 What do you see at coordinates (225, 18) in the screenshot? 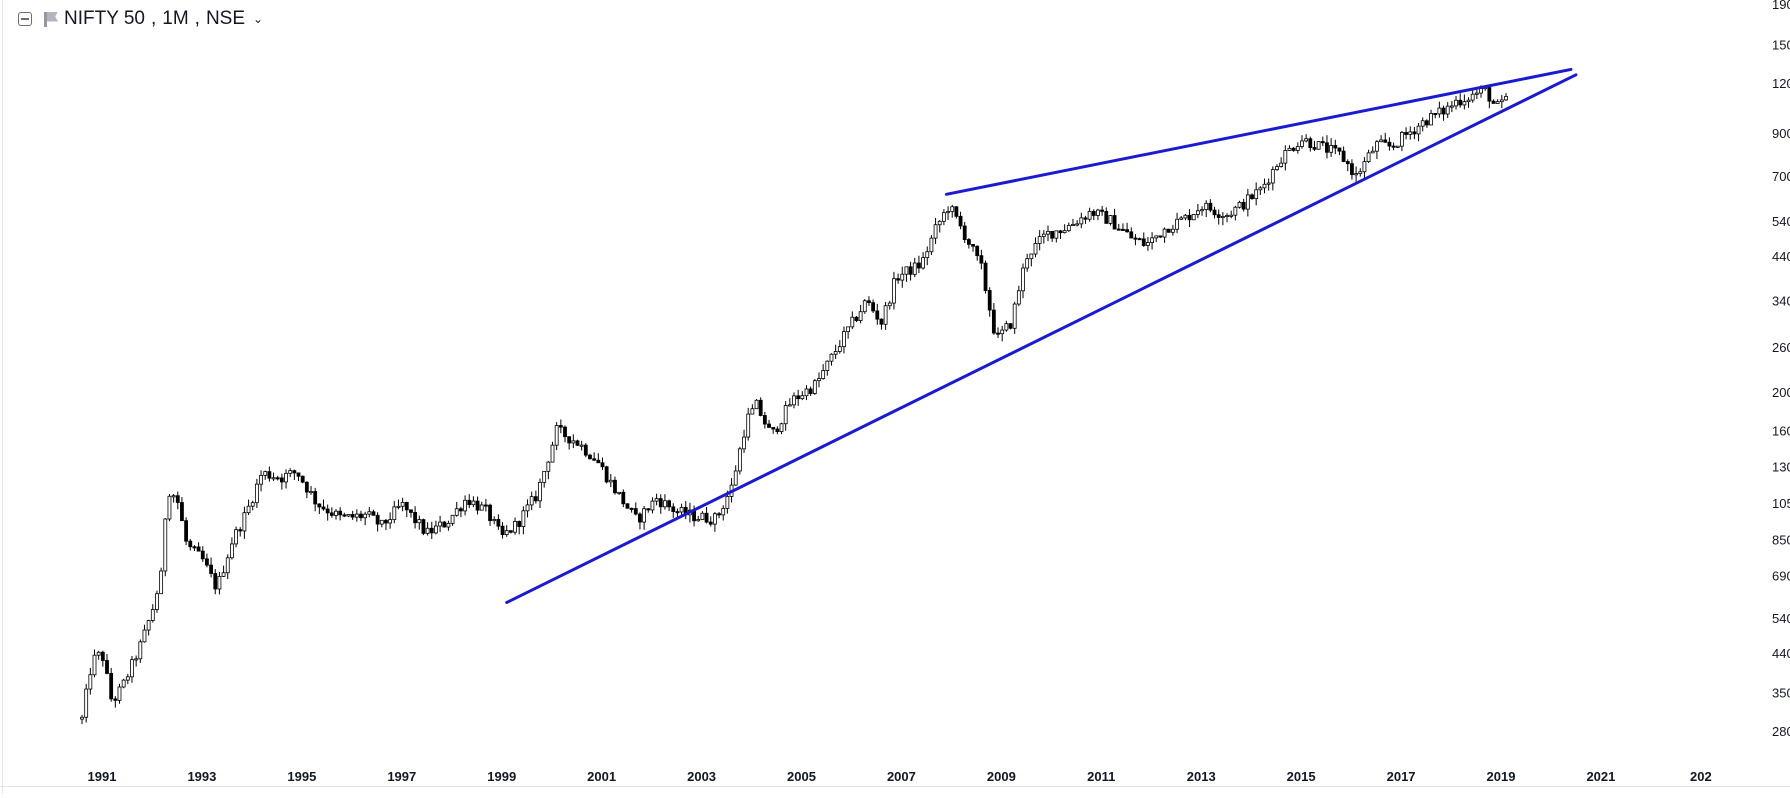
I see `exchange-label: NSE` at bounding box center [225, 18].